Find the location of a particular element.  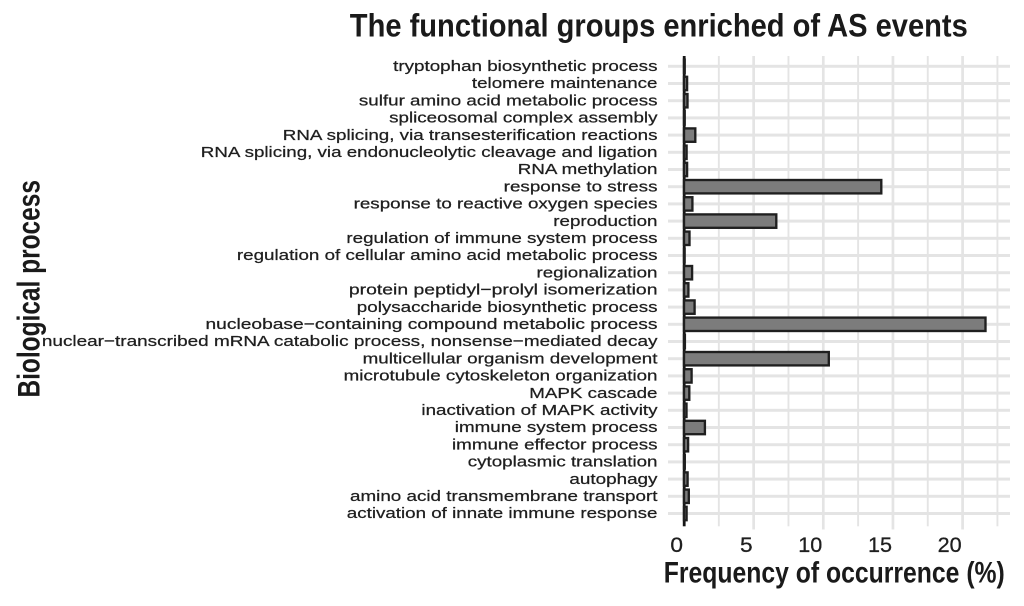

svg-text: response to stress is located at coordinates (581, 186).